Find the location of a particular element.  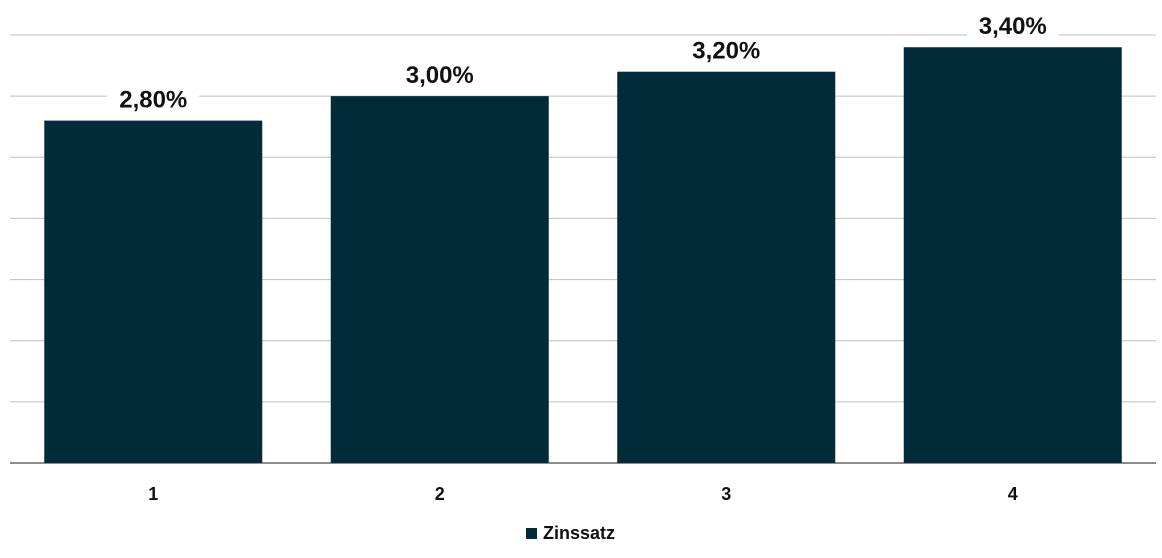

x-tick-label: 2 is located at coordinates (440, 494).